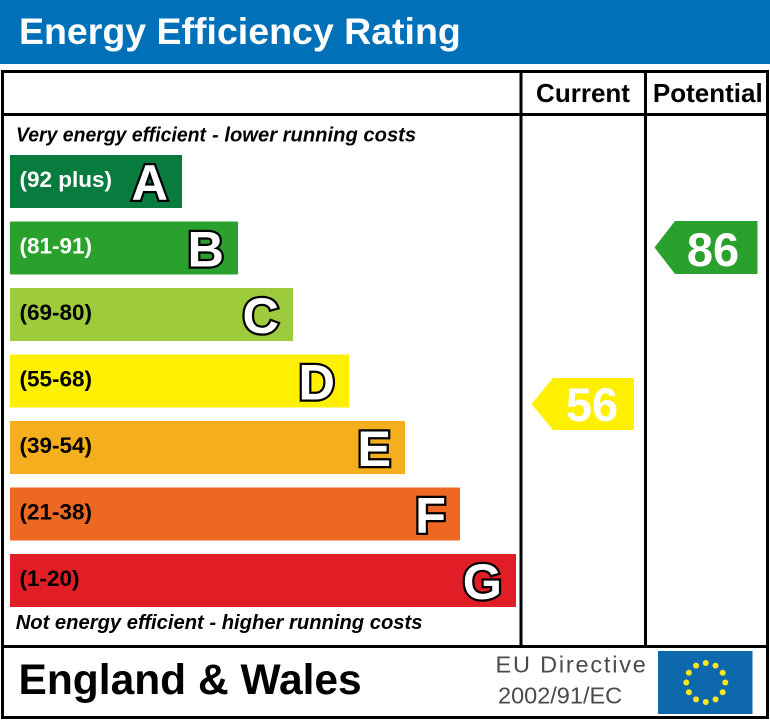  What do you see at coordinates (374, 448) in the screenshot?
I see `svg-text: E` at bounding box center [374, 448].